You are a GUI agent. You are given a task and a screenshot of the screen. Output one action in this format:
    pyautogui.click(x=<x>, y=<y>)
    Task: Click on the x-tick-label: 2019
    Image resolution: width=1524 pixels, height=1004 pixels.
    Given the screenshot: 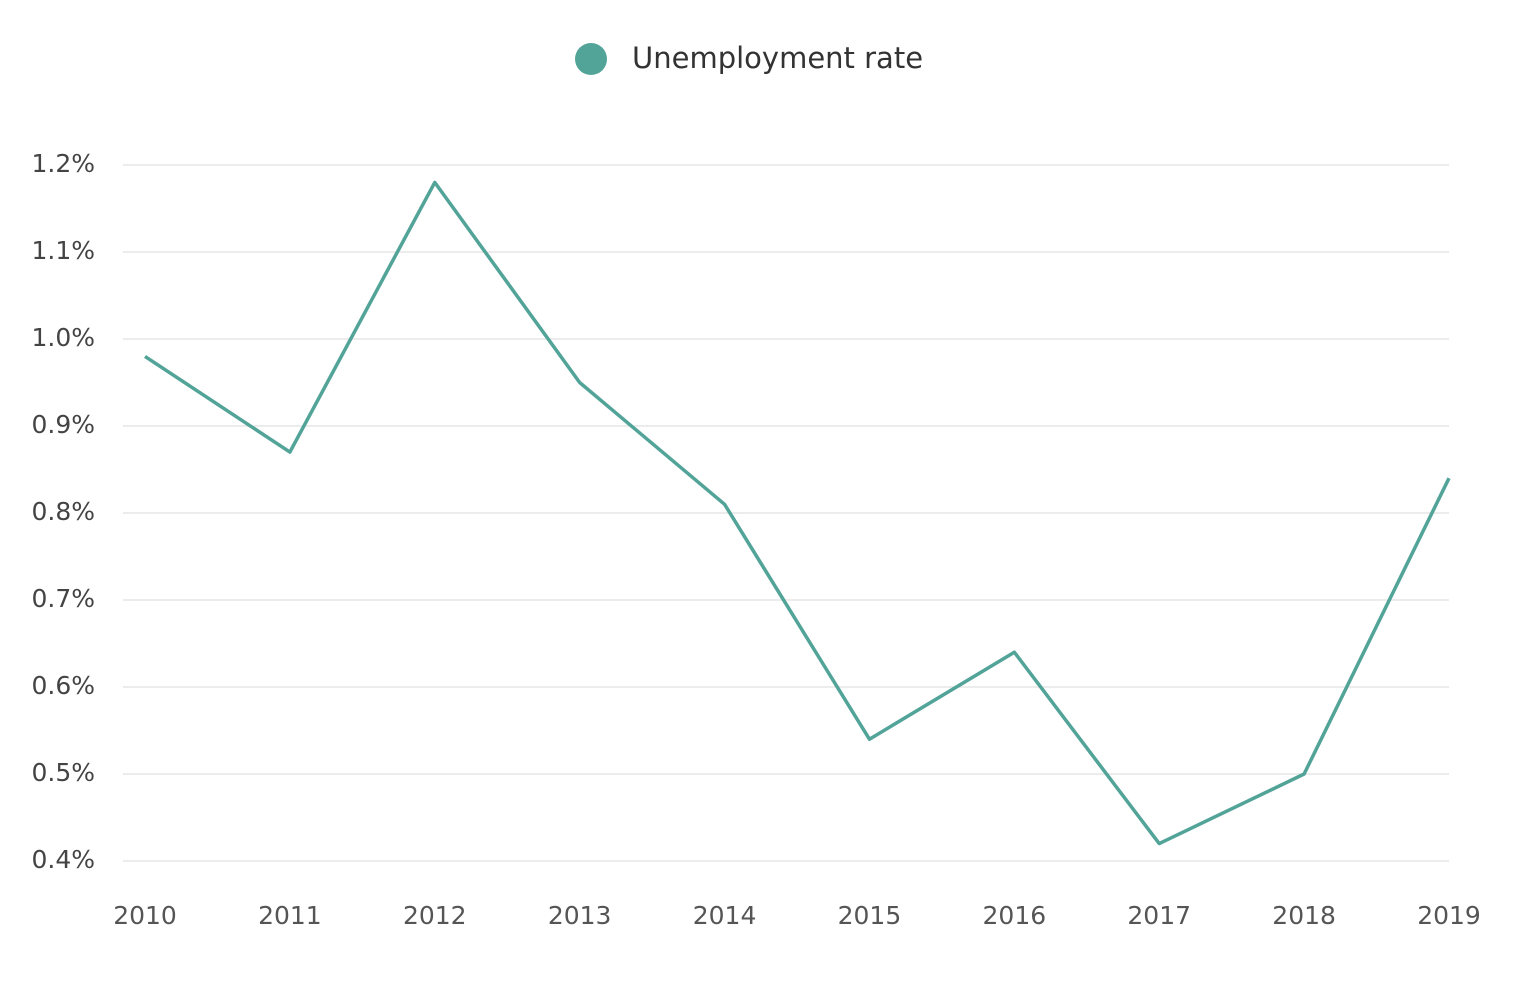 What is the action you would take?
    pyautogui.click(x=1449, y=915)
    